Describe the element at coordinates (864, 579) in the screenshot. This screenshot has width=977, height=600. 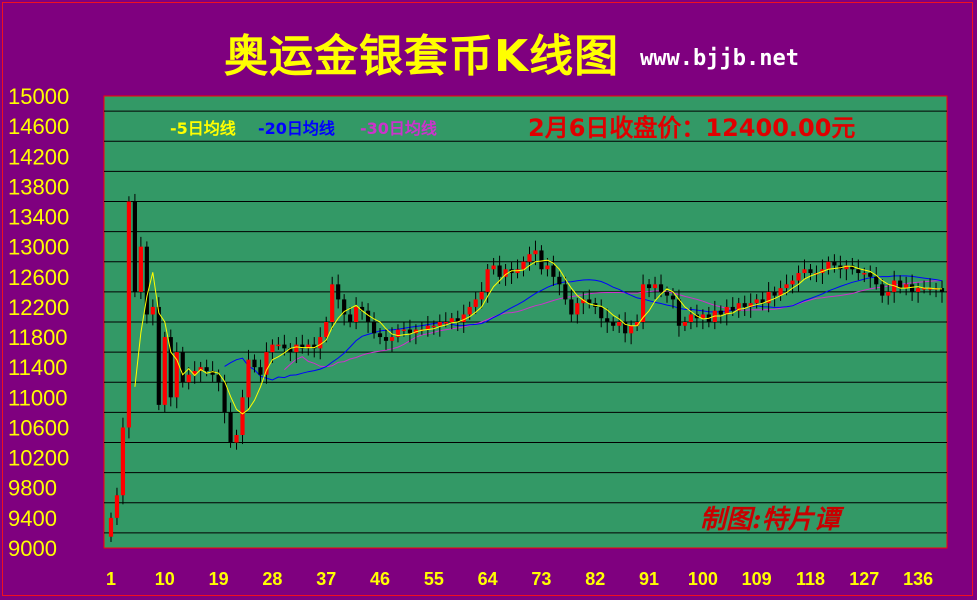
I see `x-tick-label: 127` at that location.